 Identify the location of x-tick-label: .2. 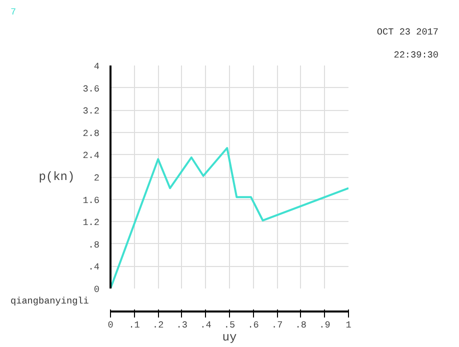
(158, 325).